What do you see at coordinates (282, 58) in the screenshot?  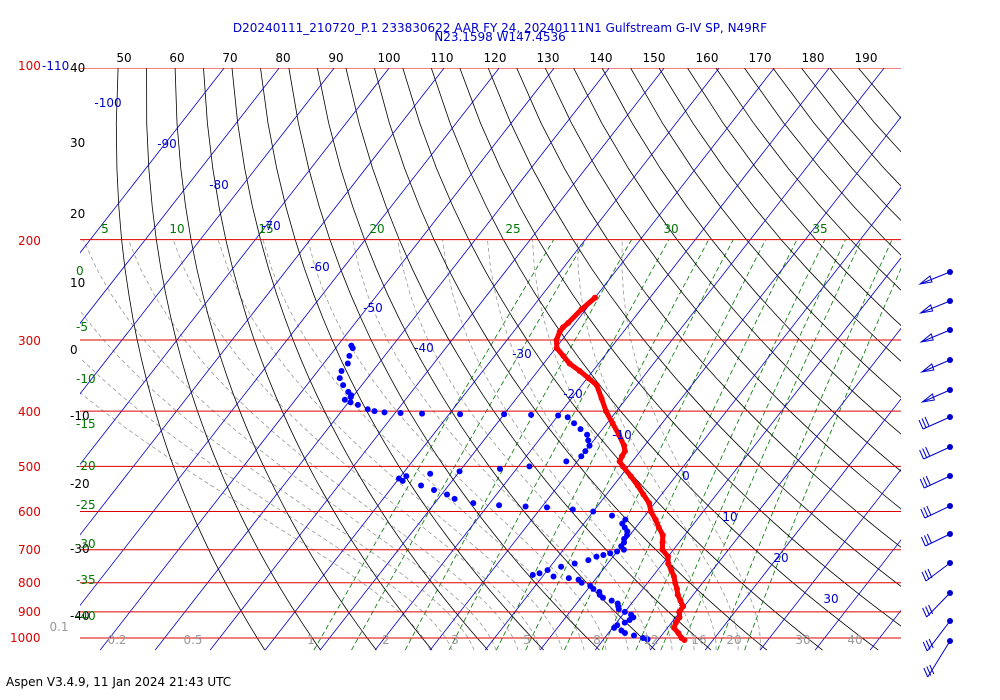 I see `top-tick-label: 80` at bounding box center [282, 58].